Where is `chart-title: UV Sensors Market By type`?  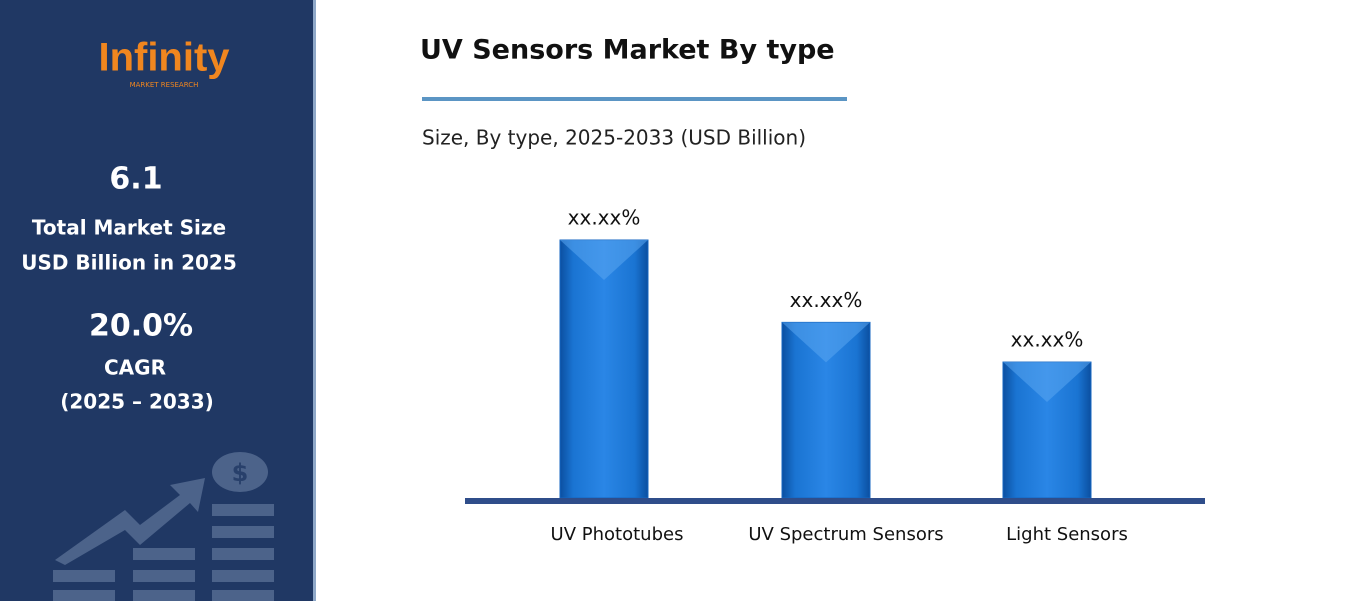 chart-title: UV Sensors Market By type is located at coordinates (627, 50).